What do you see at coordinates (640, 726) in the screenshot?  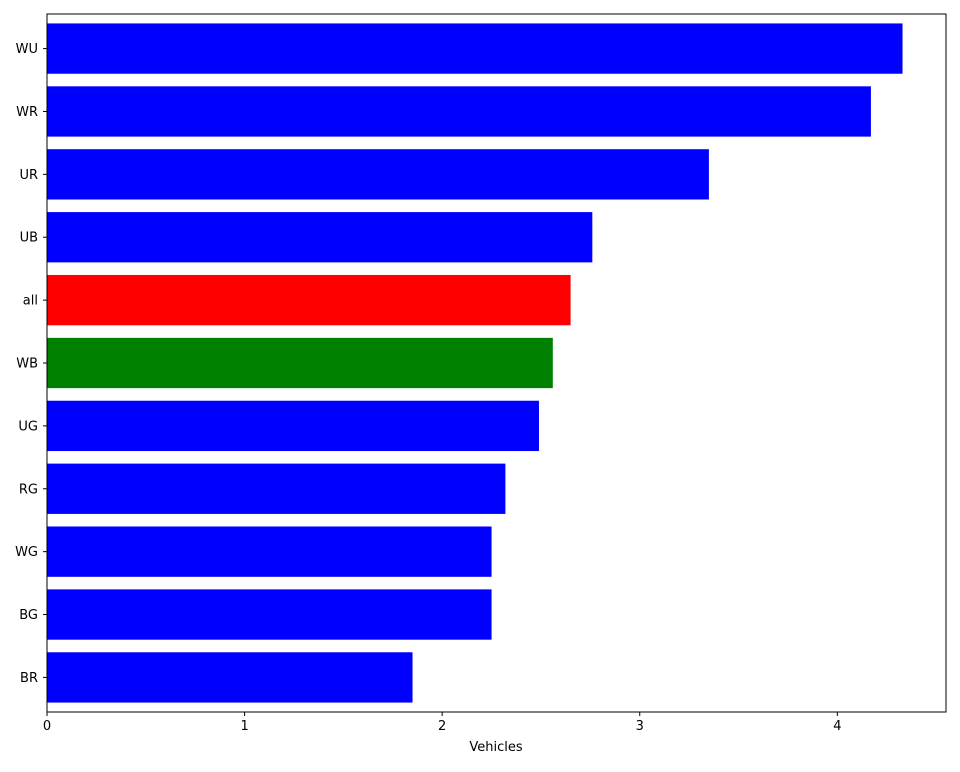 I see `x-tick-label: 3` at bounding box center [640, 726].